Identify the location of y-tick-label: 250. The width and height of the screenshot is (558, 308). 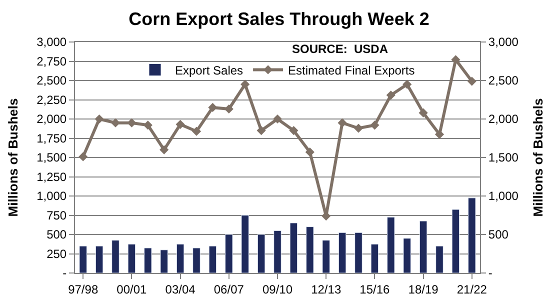
(56, 253).